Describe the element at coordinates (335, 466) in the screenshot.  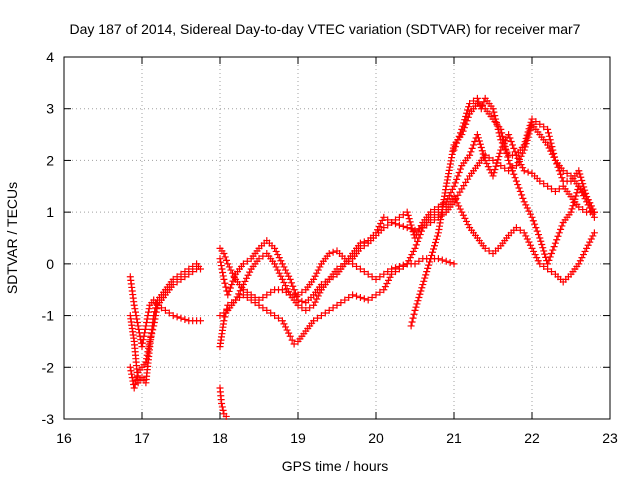
I see `x-axis-label: GPS time / hours` at that location.